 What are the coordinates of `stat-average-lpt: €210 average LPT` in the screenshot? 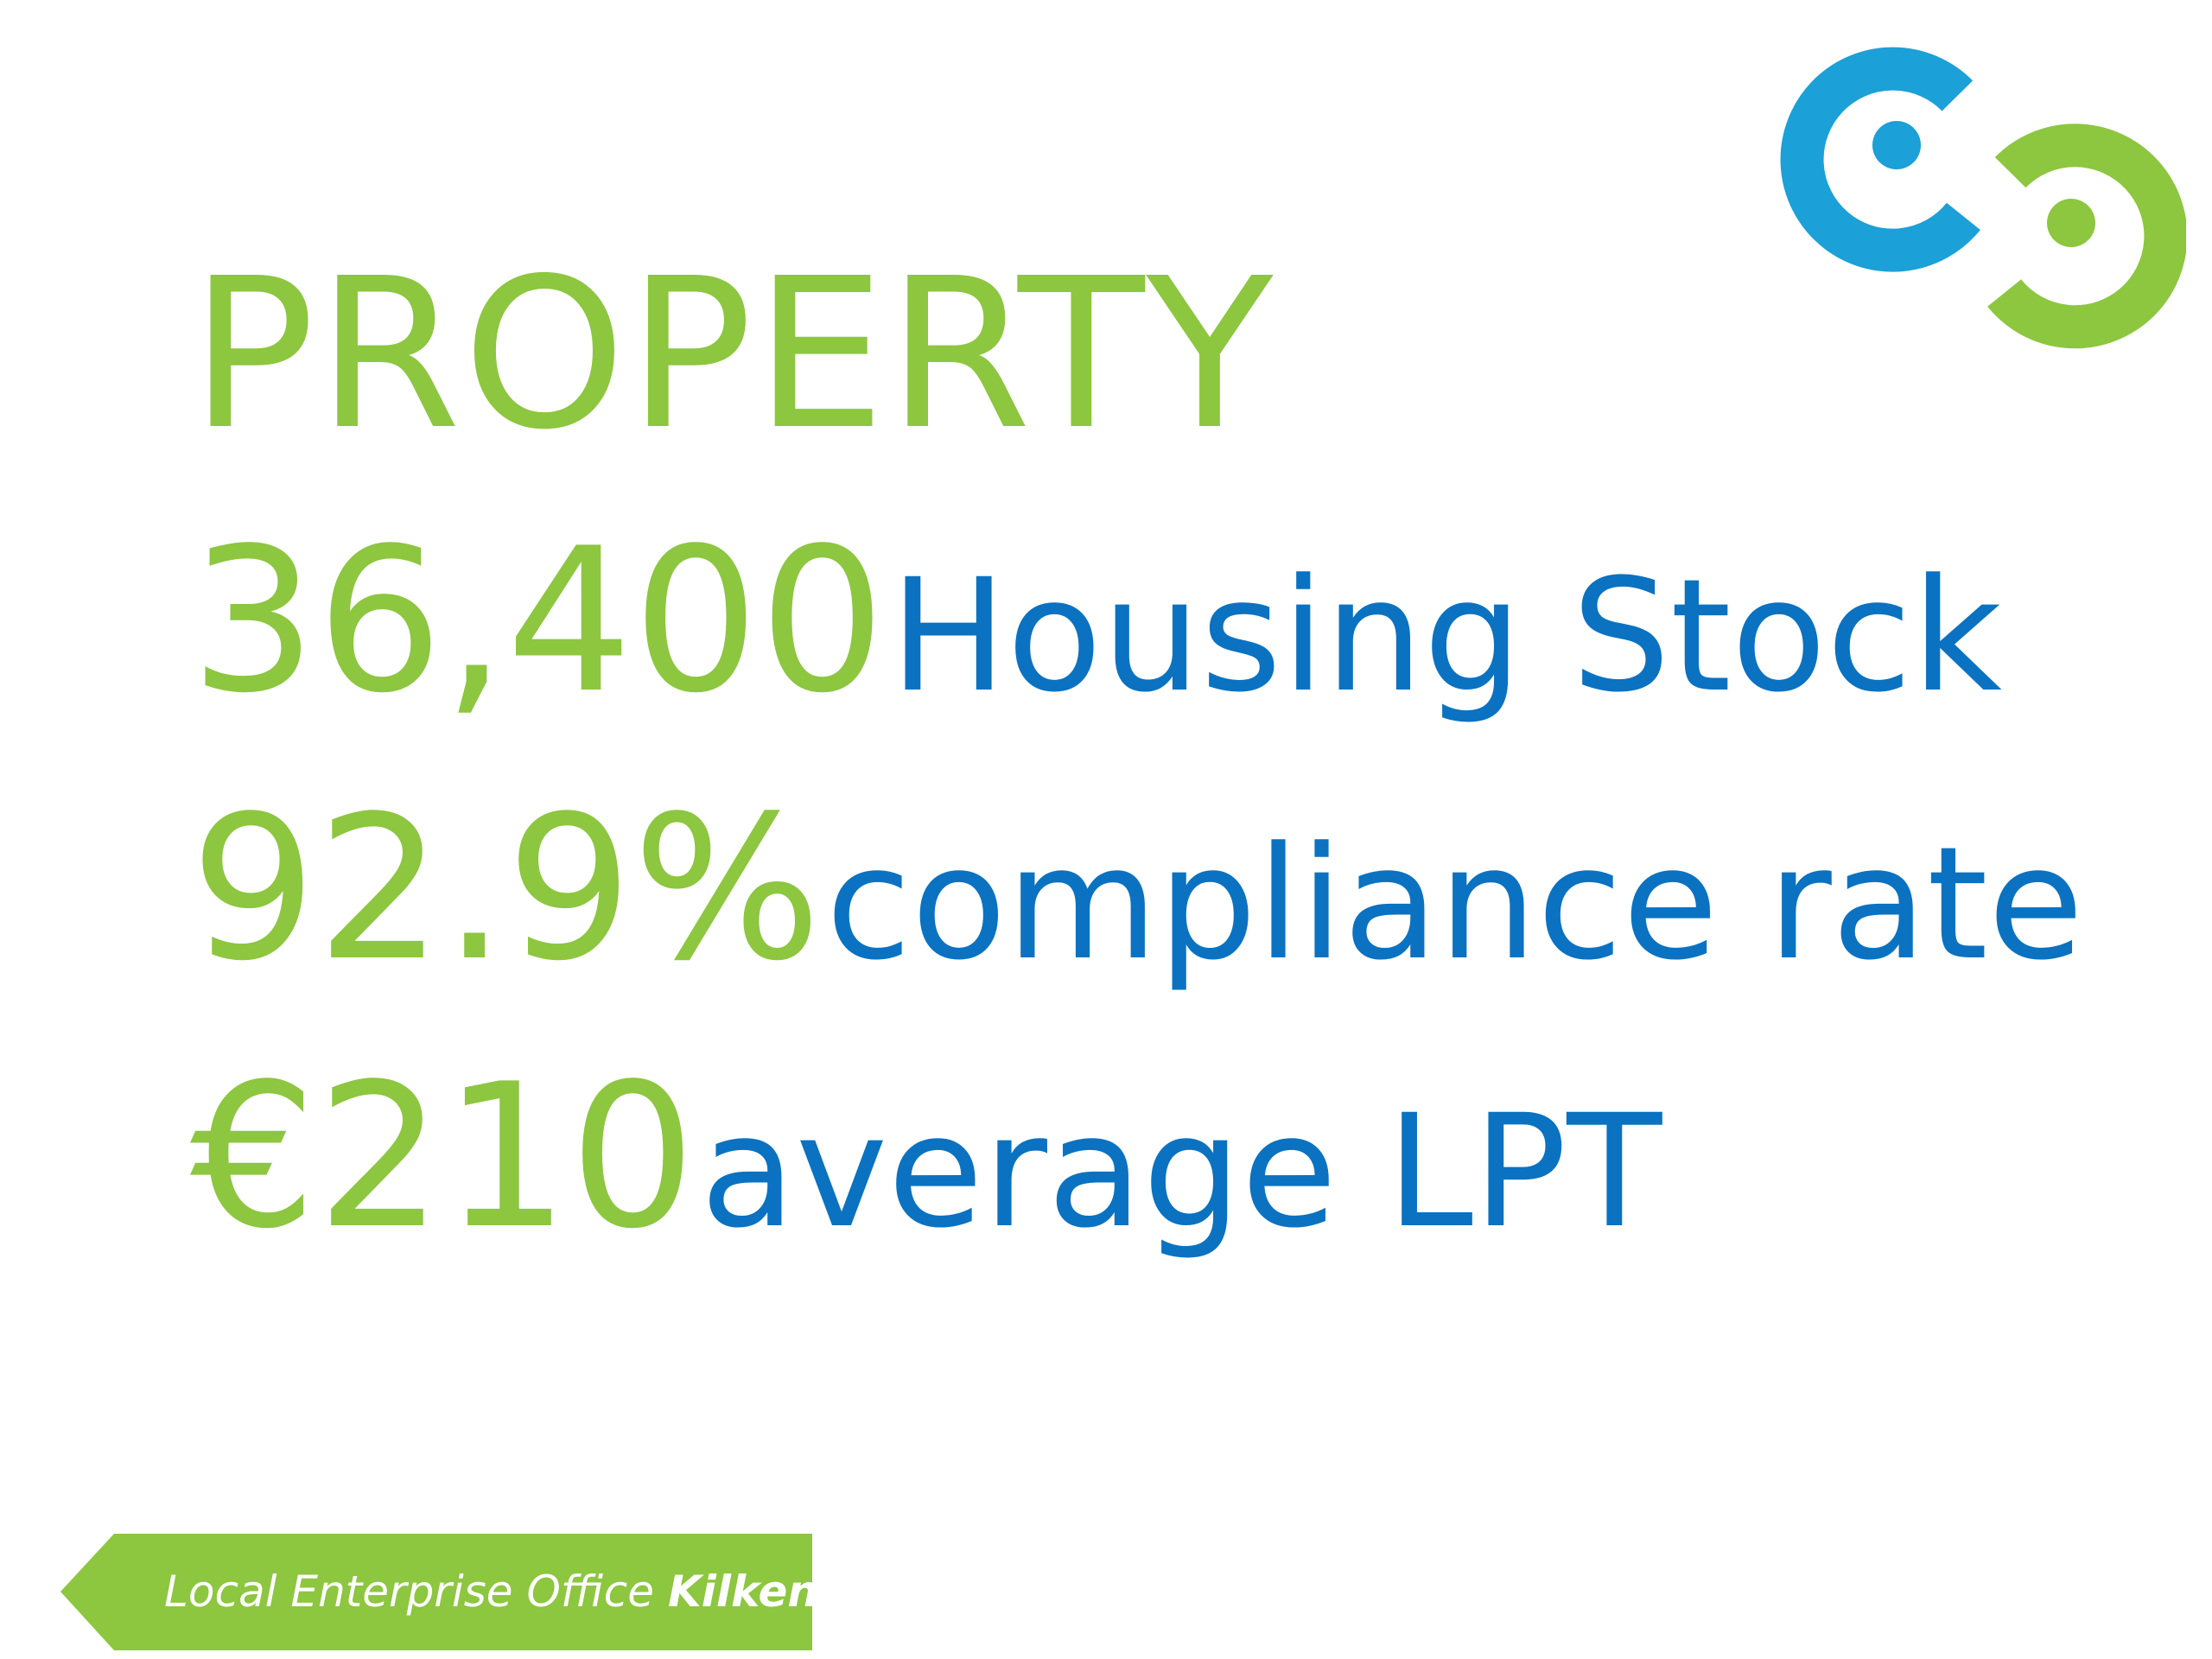 It's located at (926, 1157).